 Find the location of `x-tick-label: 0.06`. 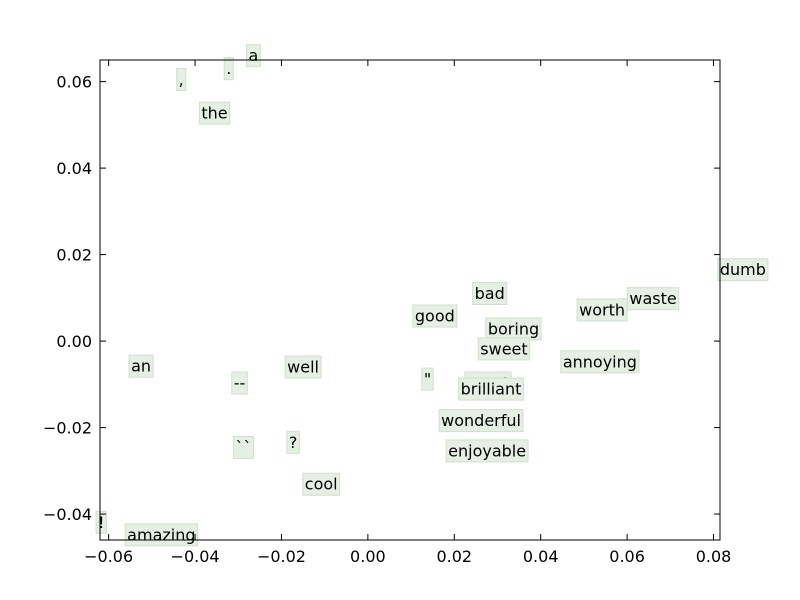

x-tick-label: 0.06 is located at coordinates (627, 556).